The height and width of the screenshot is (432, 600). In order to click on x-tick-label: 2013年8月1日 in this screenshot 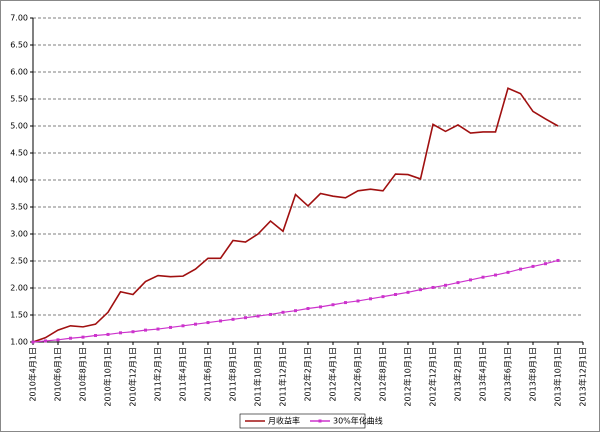, I will do `click(533, 374)`.